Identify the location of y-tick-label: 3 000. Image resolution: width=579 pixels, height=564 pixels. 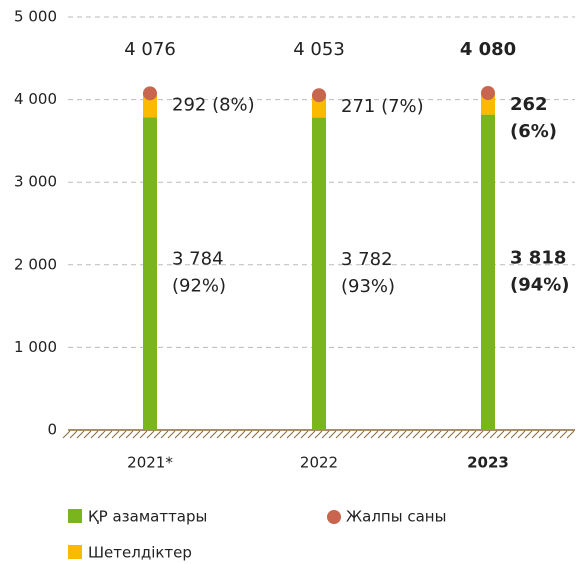
(35, 182).